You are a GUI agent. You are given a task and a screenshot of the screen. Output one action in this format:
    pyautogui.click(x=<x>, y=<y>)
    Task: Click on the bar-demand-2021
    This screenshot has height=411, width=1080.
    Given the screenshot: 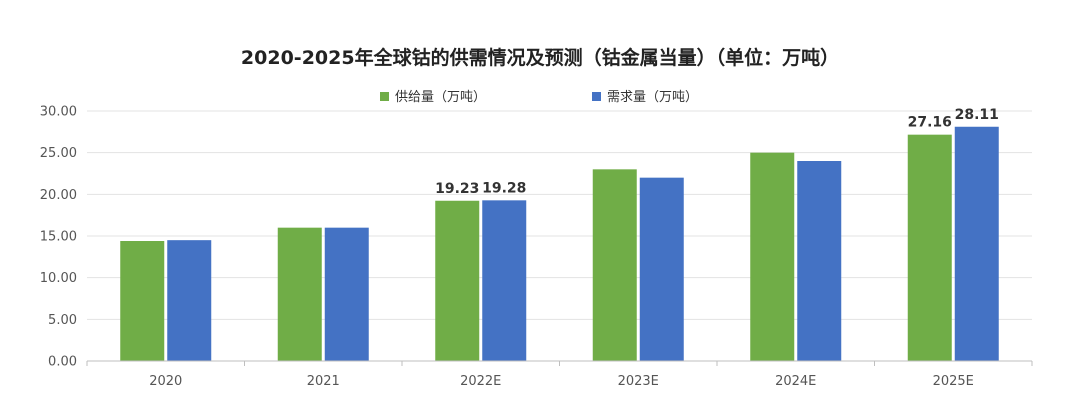 What is the action you would take?
    pyautogui.click(x=346, y=294)
    